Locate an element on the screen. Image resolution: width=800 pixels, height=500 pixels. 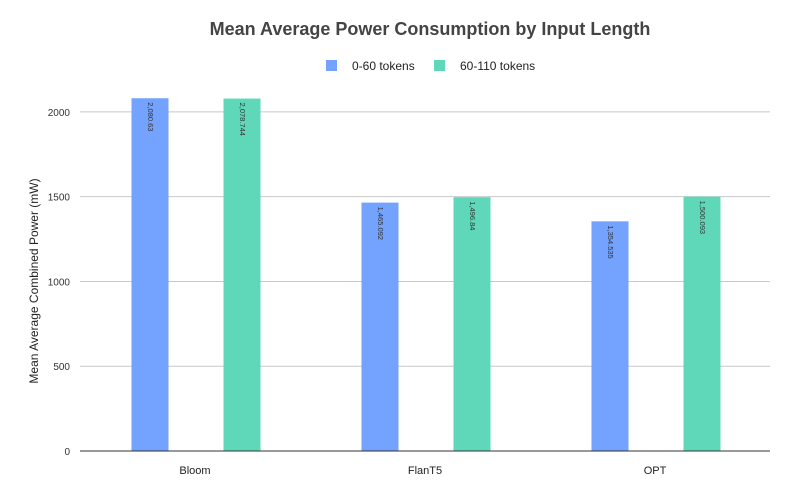
data-label-bloom-series-1: 2,080.63 is located at coordinates (150, 116).